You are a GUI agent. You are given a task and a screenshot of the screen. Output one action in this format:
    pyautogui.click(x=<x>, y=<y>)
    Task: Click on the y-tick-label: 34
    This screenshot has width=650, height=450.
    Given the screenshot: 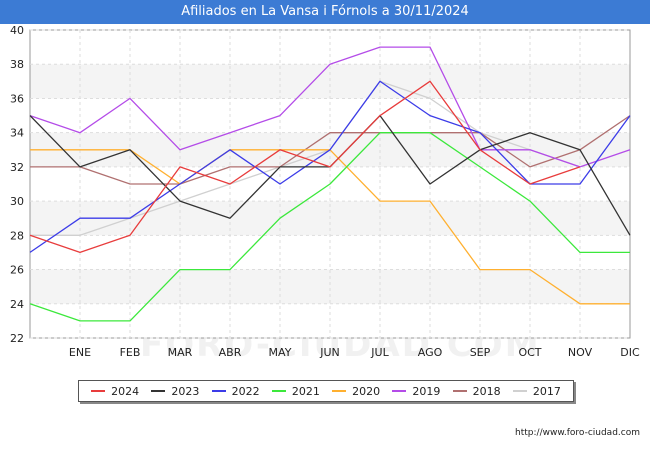 What is the action you would take?
    pyautogui.click(x=17, y=133)
    